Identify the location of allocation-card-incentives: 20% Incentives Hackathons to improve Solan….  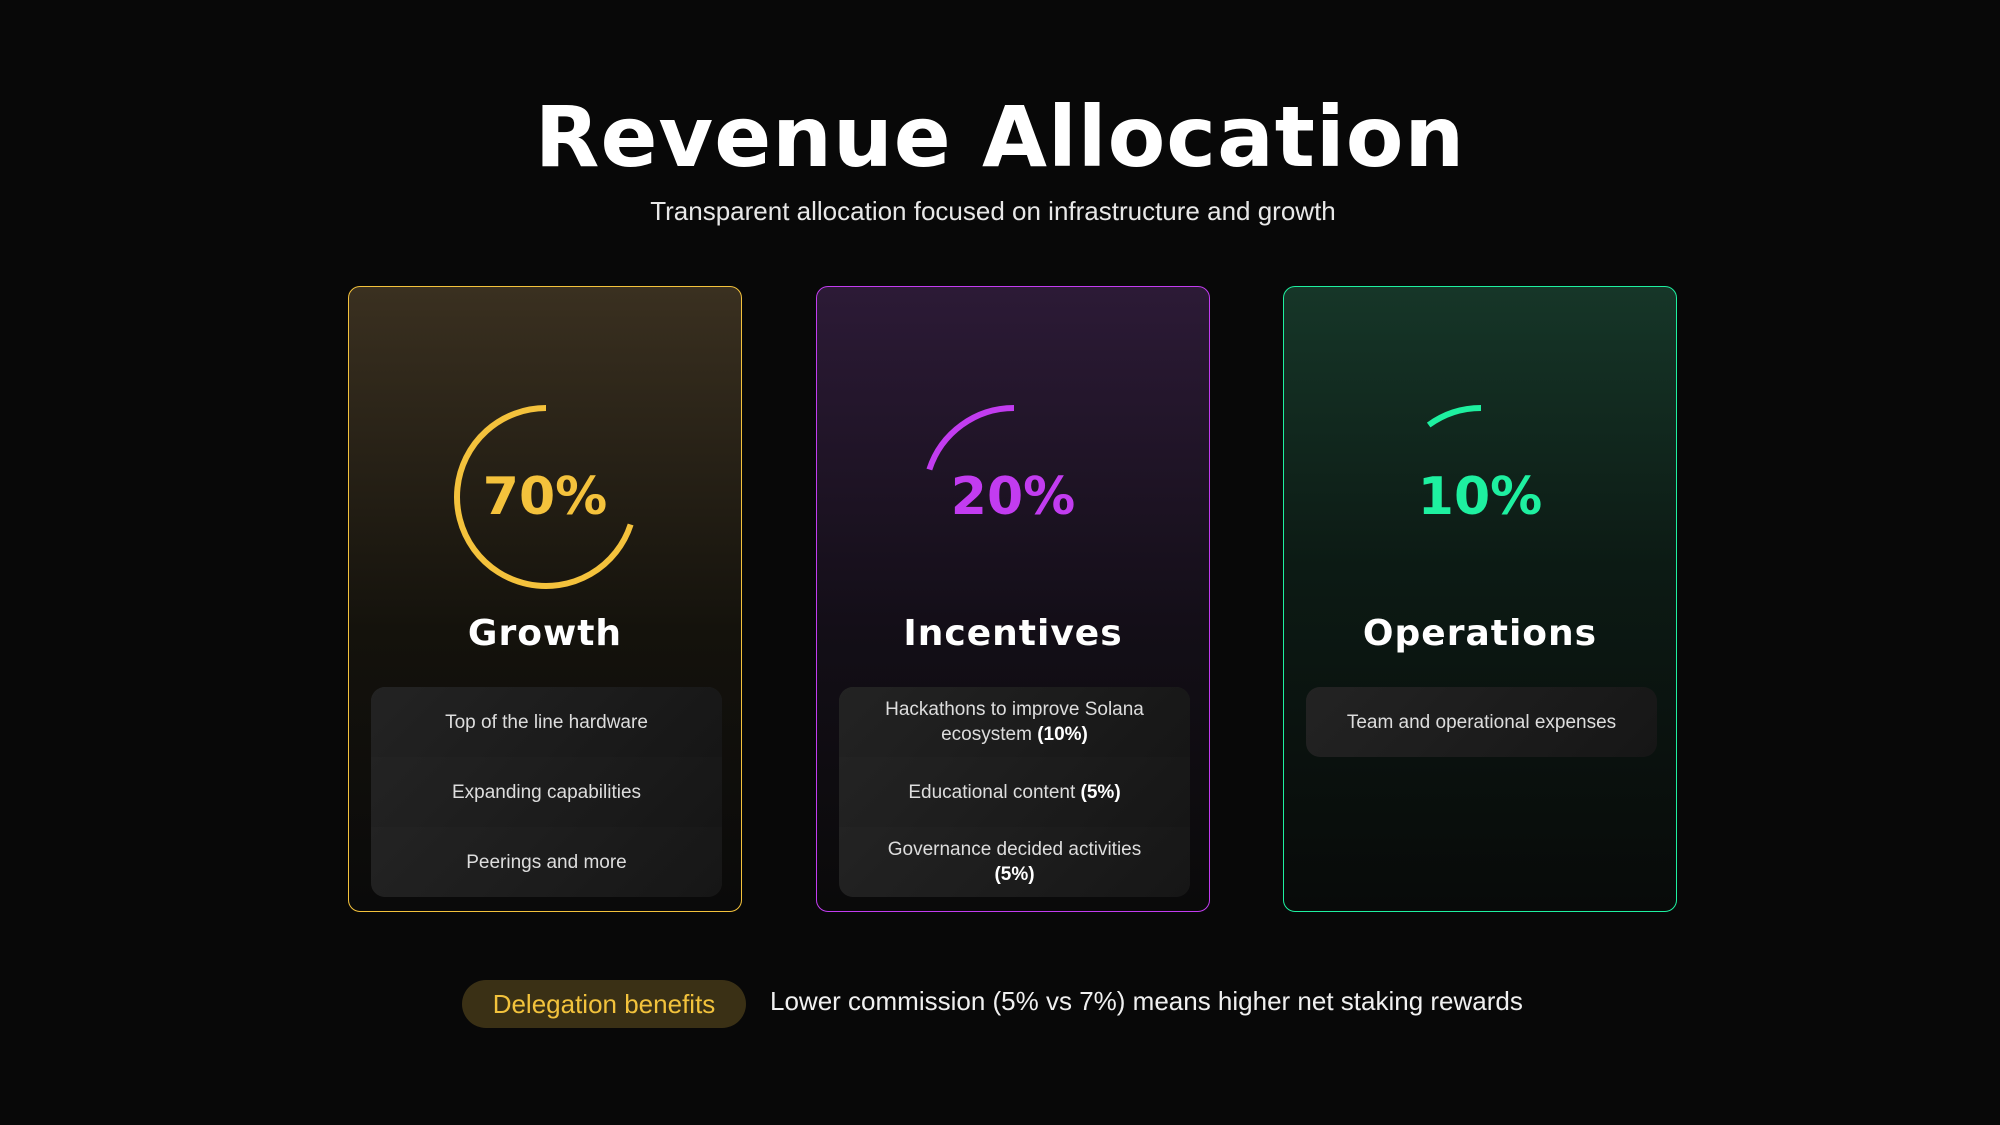
(1013, 599).